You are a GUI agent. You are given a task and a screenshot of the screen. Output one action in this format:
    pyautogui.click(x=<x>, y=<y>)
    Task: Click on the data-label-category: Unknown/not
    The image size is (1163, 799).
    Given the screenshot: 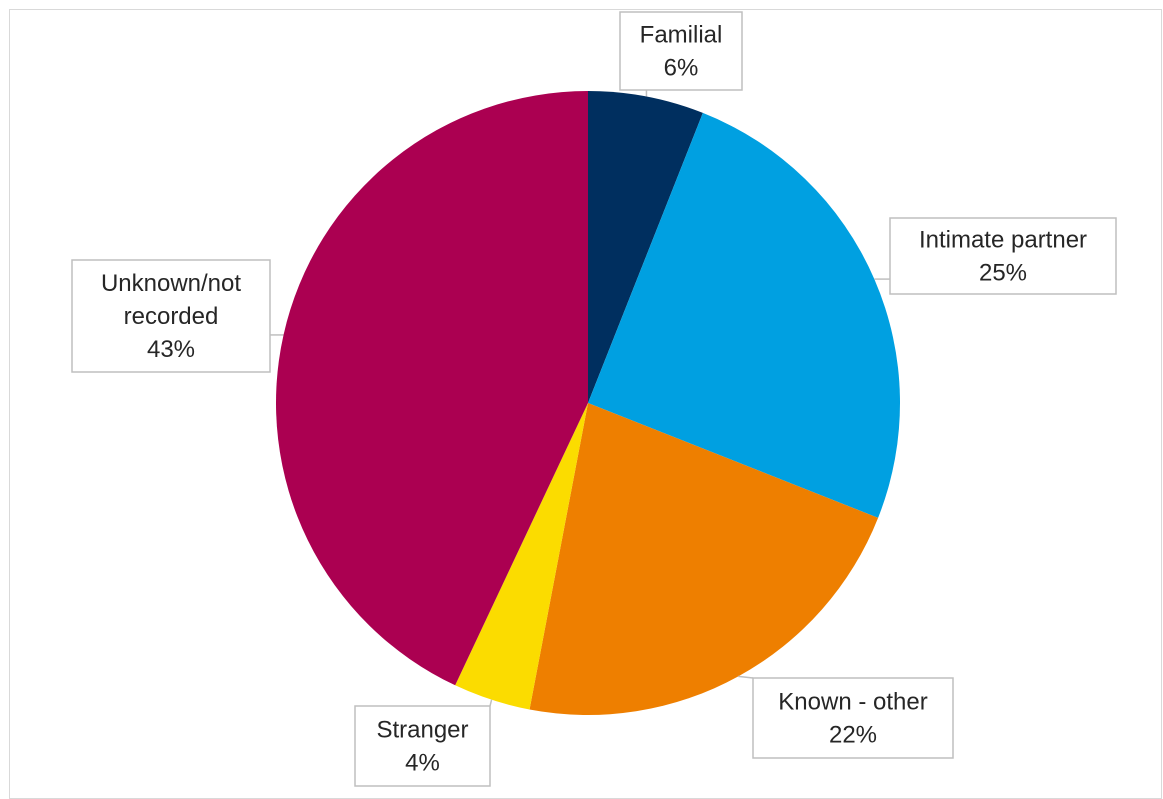 What is the action you would take?
    pyautogui.click(x=171, y=283)
    